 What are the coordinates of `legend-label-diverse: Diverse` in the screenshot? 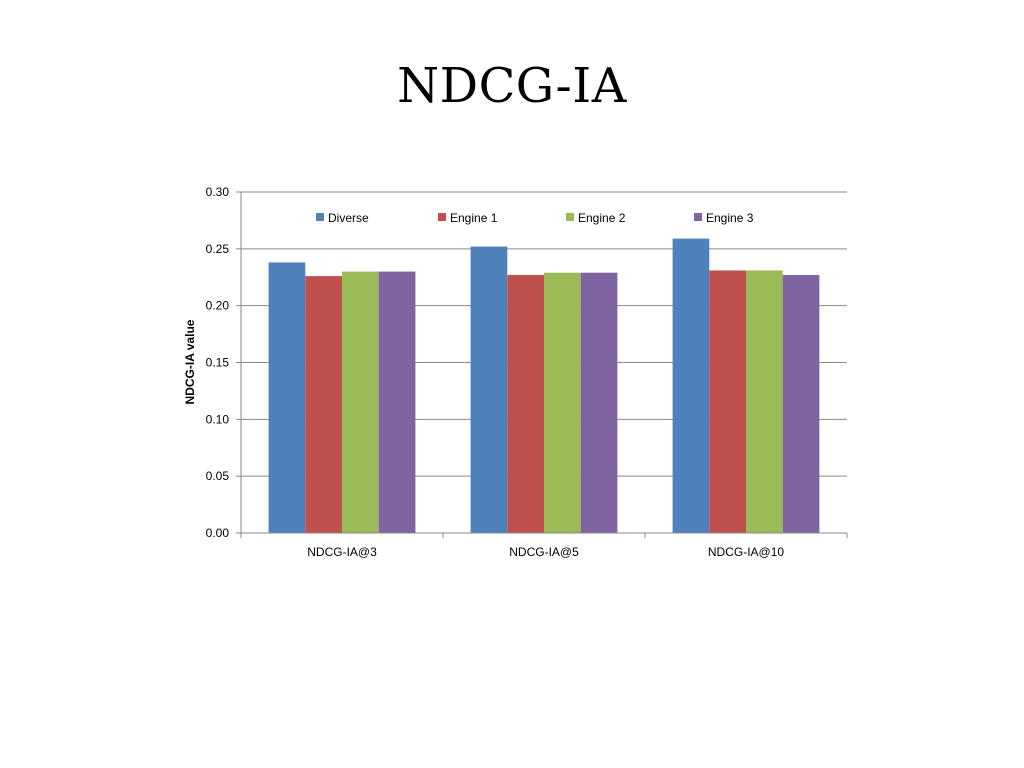 It's located at (348, 218).